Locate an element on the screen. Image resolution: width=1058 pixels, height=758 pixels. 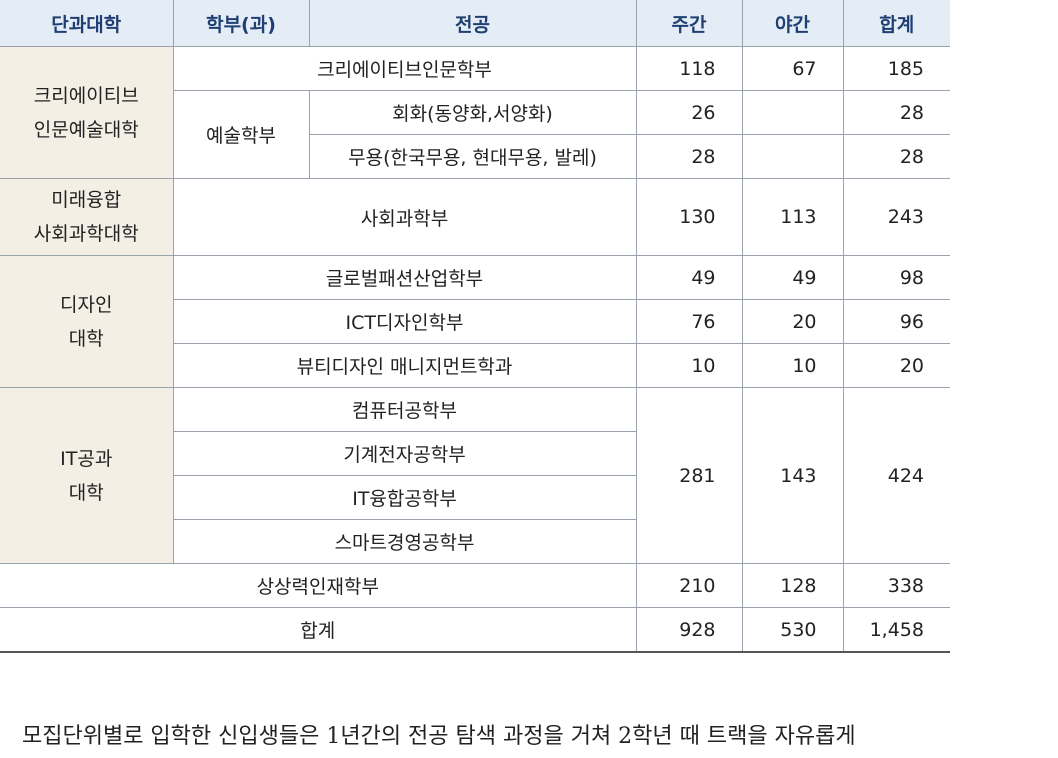
major-cell: IT융합공학부 is located at coordinates (404, 497).